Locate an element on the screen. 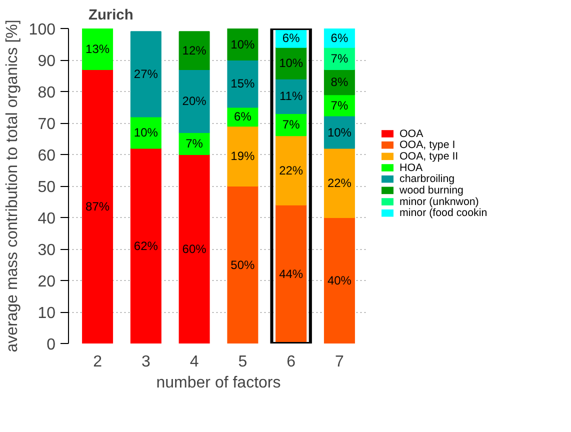 The height and width of the screenshot is (432, 571). y-tick-label: 60 is located at coordinates (47, 156).